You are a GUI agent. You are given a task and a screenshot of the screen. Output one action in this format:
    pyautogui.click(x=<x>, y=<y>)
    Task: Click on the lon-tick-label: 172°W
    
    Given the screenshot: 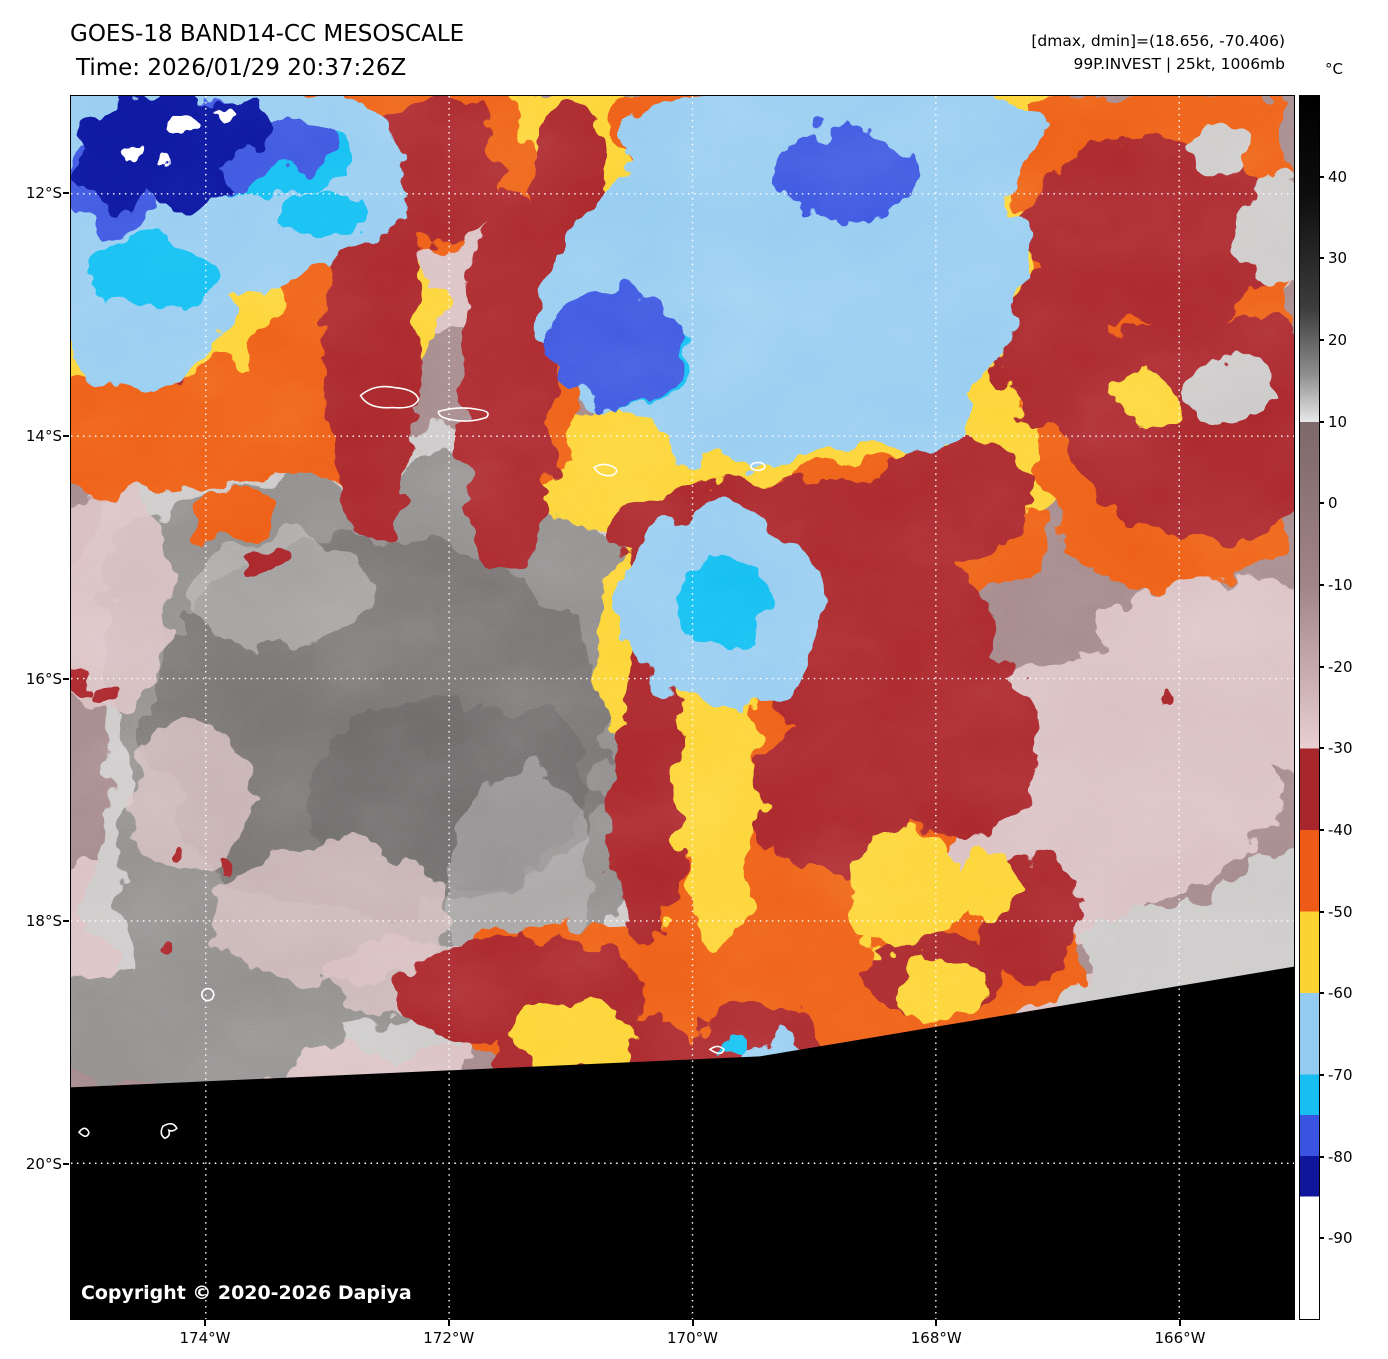 What is the action you would take?
    pyautogui.click(x=449, y=1338)
    